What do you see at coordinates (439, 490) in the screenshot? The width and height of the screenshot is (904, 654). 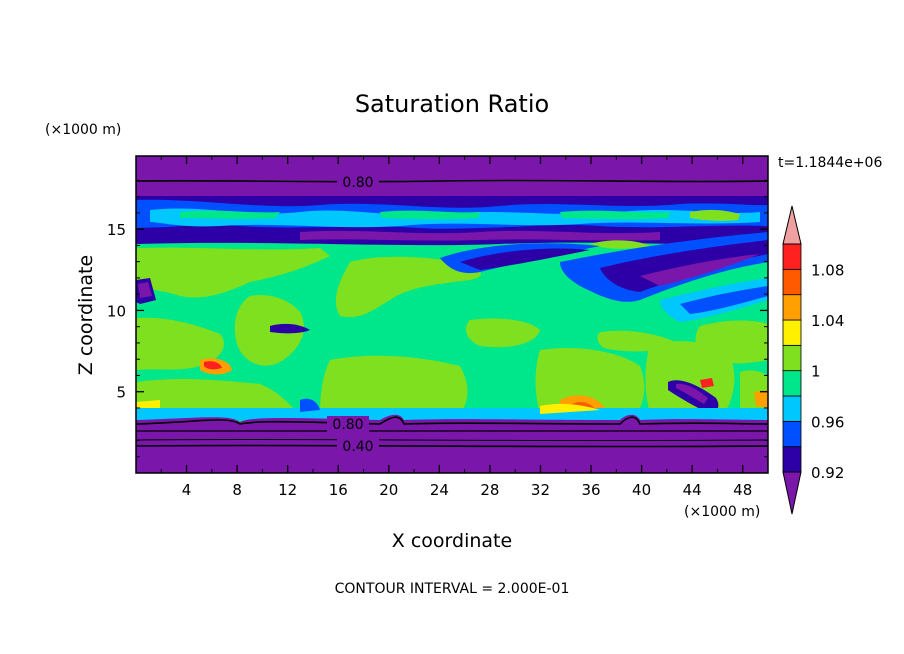 I see `x-tick-label: 24` at bounding box center [439, 490].